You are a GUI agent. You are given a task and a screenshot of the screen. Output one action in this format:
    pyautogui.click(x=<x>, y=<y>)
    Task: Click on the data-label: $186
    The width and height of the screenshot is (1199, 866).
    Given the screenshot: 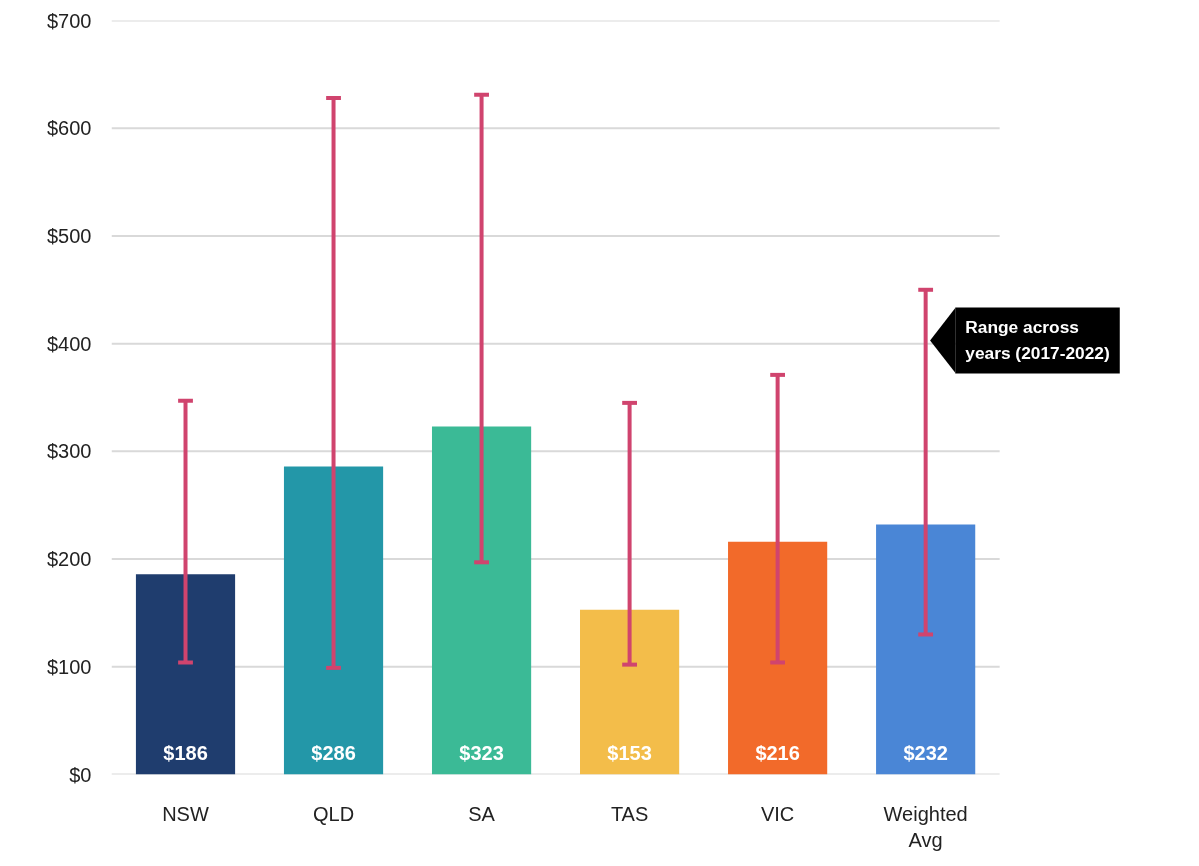 What is the action you would take?
    pyautogui.click(x=185, y=752)
    